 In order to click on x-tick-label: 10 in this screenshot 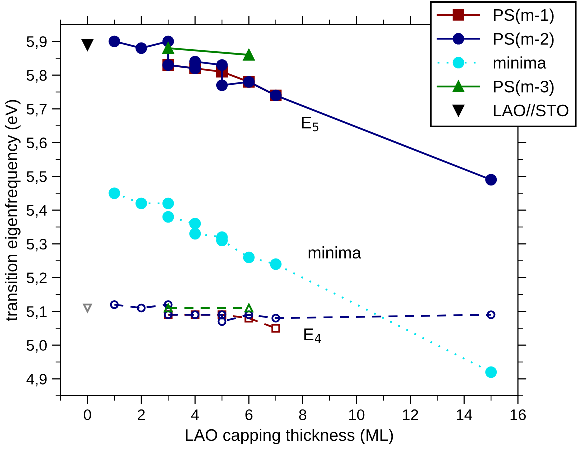, I will do `click(357, 415)`.